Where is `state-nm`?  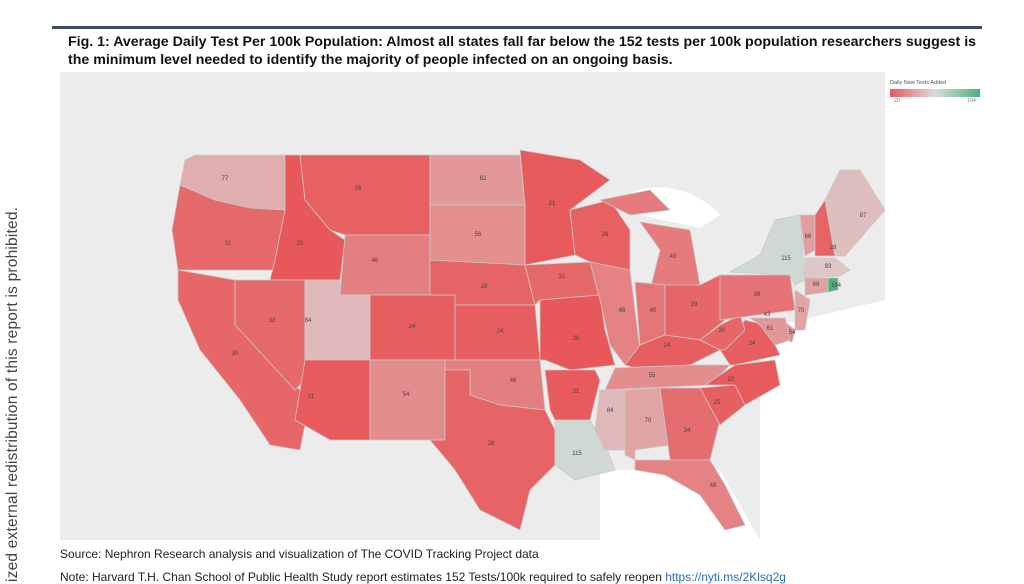 state-nm is located at coordinates (407, 400).